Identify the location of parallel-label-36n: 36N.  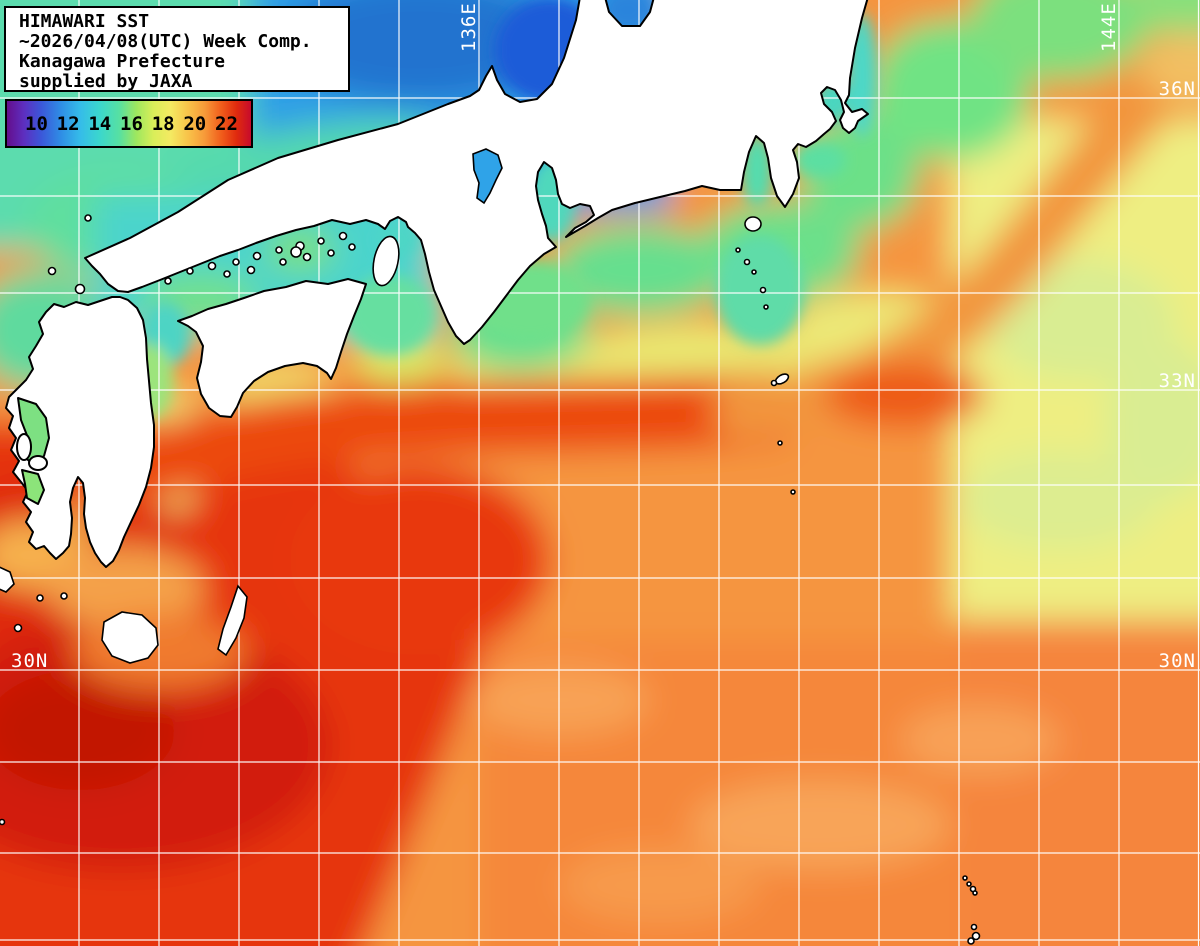
(1177, 89).